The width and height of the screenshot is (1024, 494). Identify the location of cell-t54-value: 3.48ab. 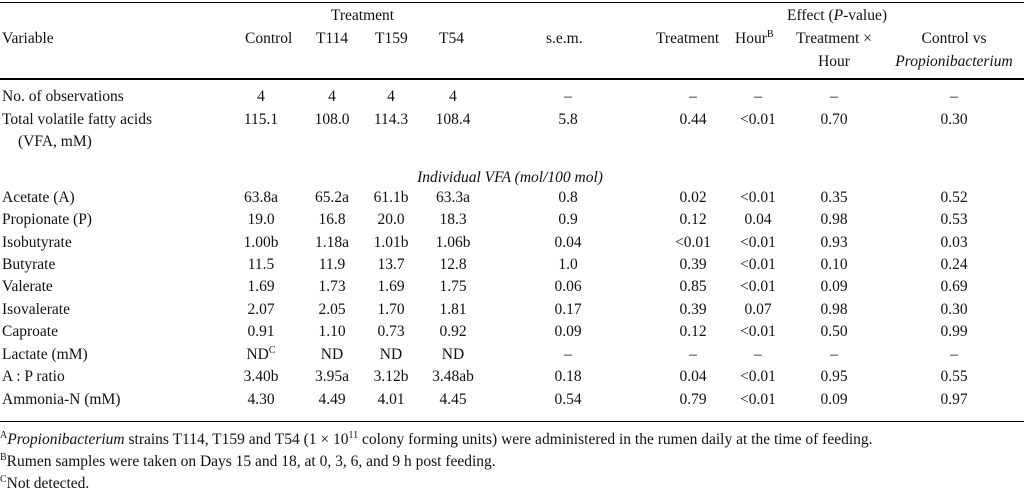
(453, 376).